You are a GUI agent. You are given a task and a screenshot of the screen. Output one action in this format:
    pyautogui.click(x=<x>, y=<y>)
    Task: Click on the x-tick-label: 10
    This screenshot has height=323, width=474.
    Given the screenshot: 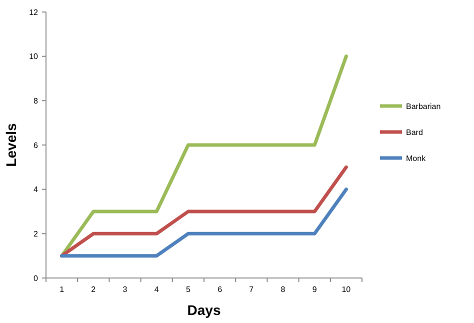 What is the action you would take?
    pyautogui.click(x=347, y=289)
    